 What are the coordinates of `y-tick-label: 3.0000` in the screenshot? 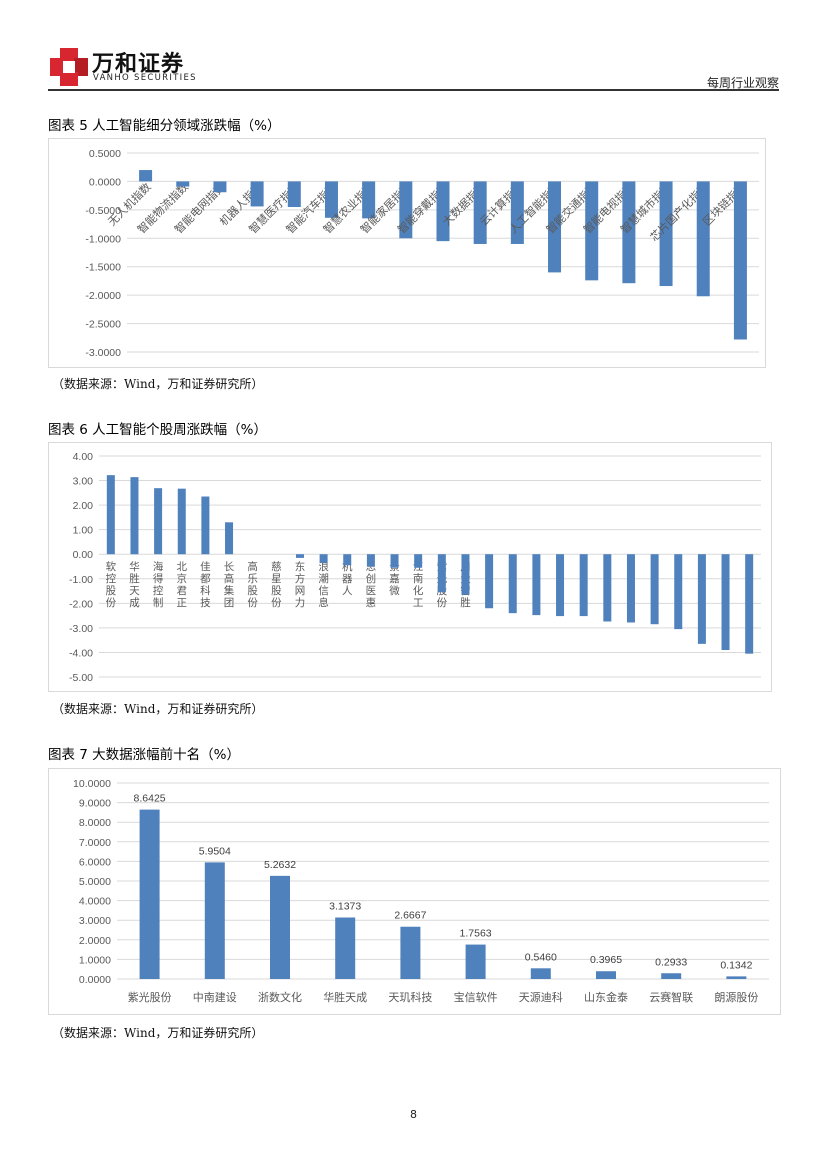 It's located at (95, 921).